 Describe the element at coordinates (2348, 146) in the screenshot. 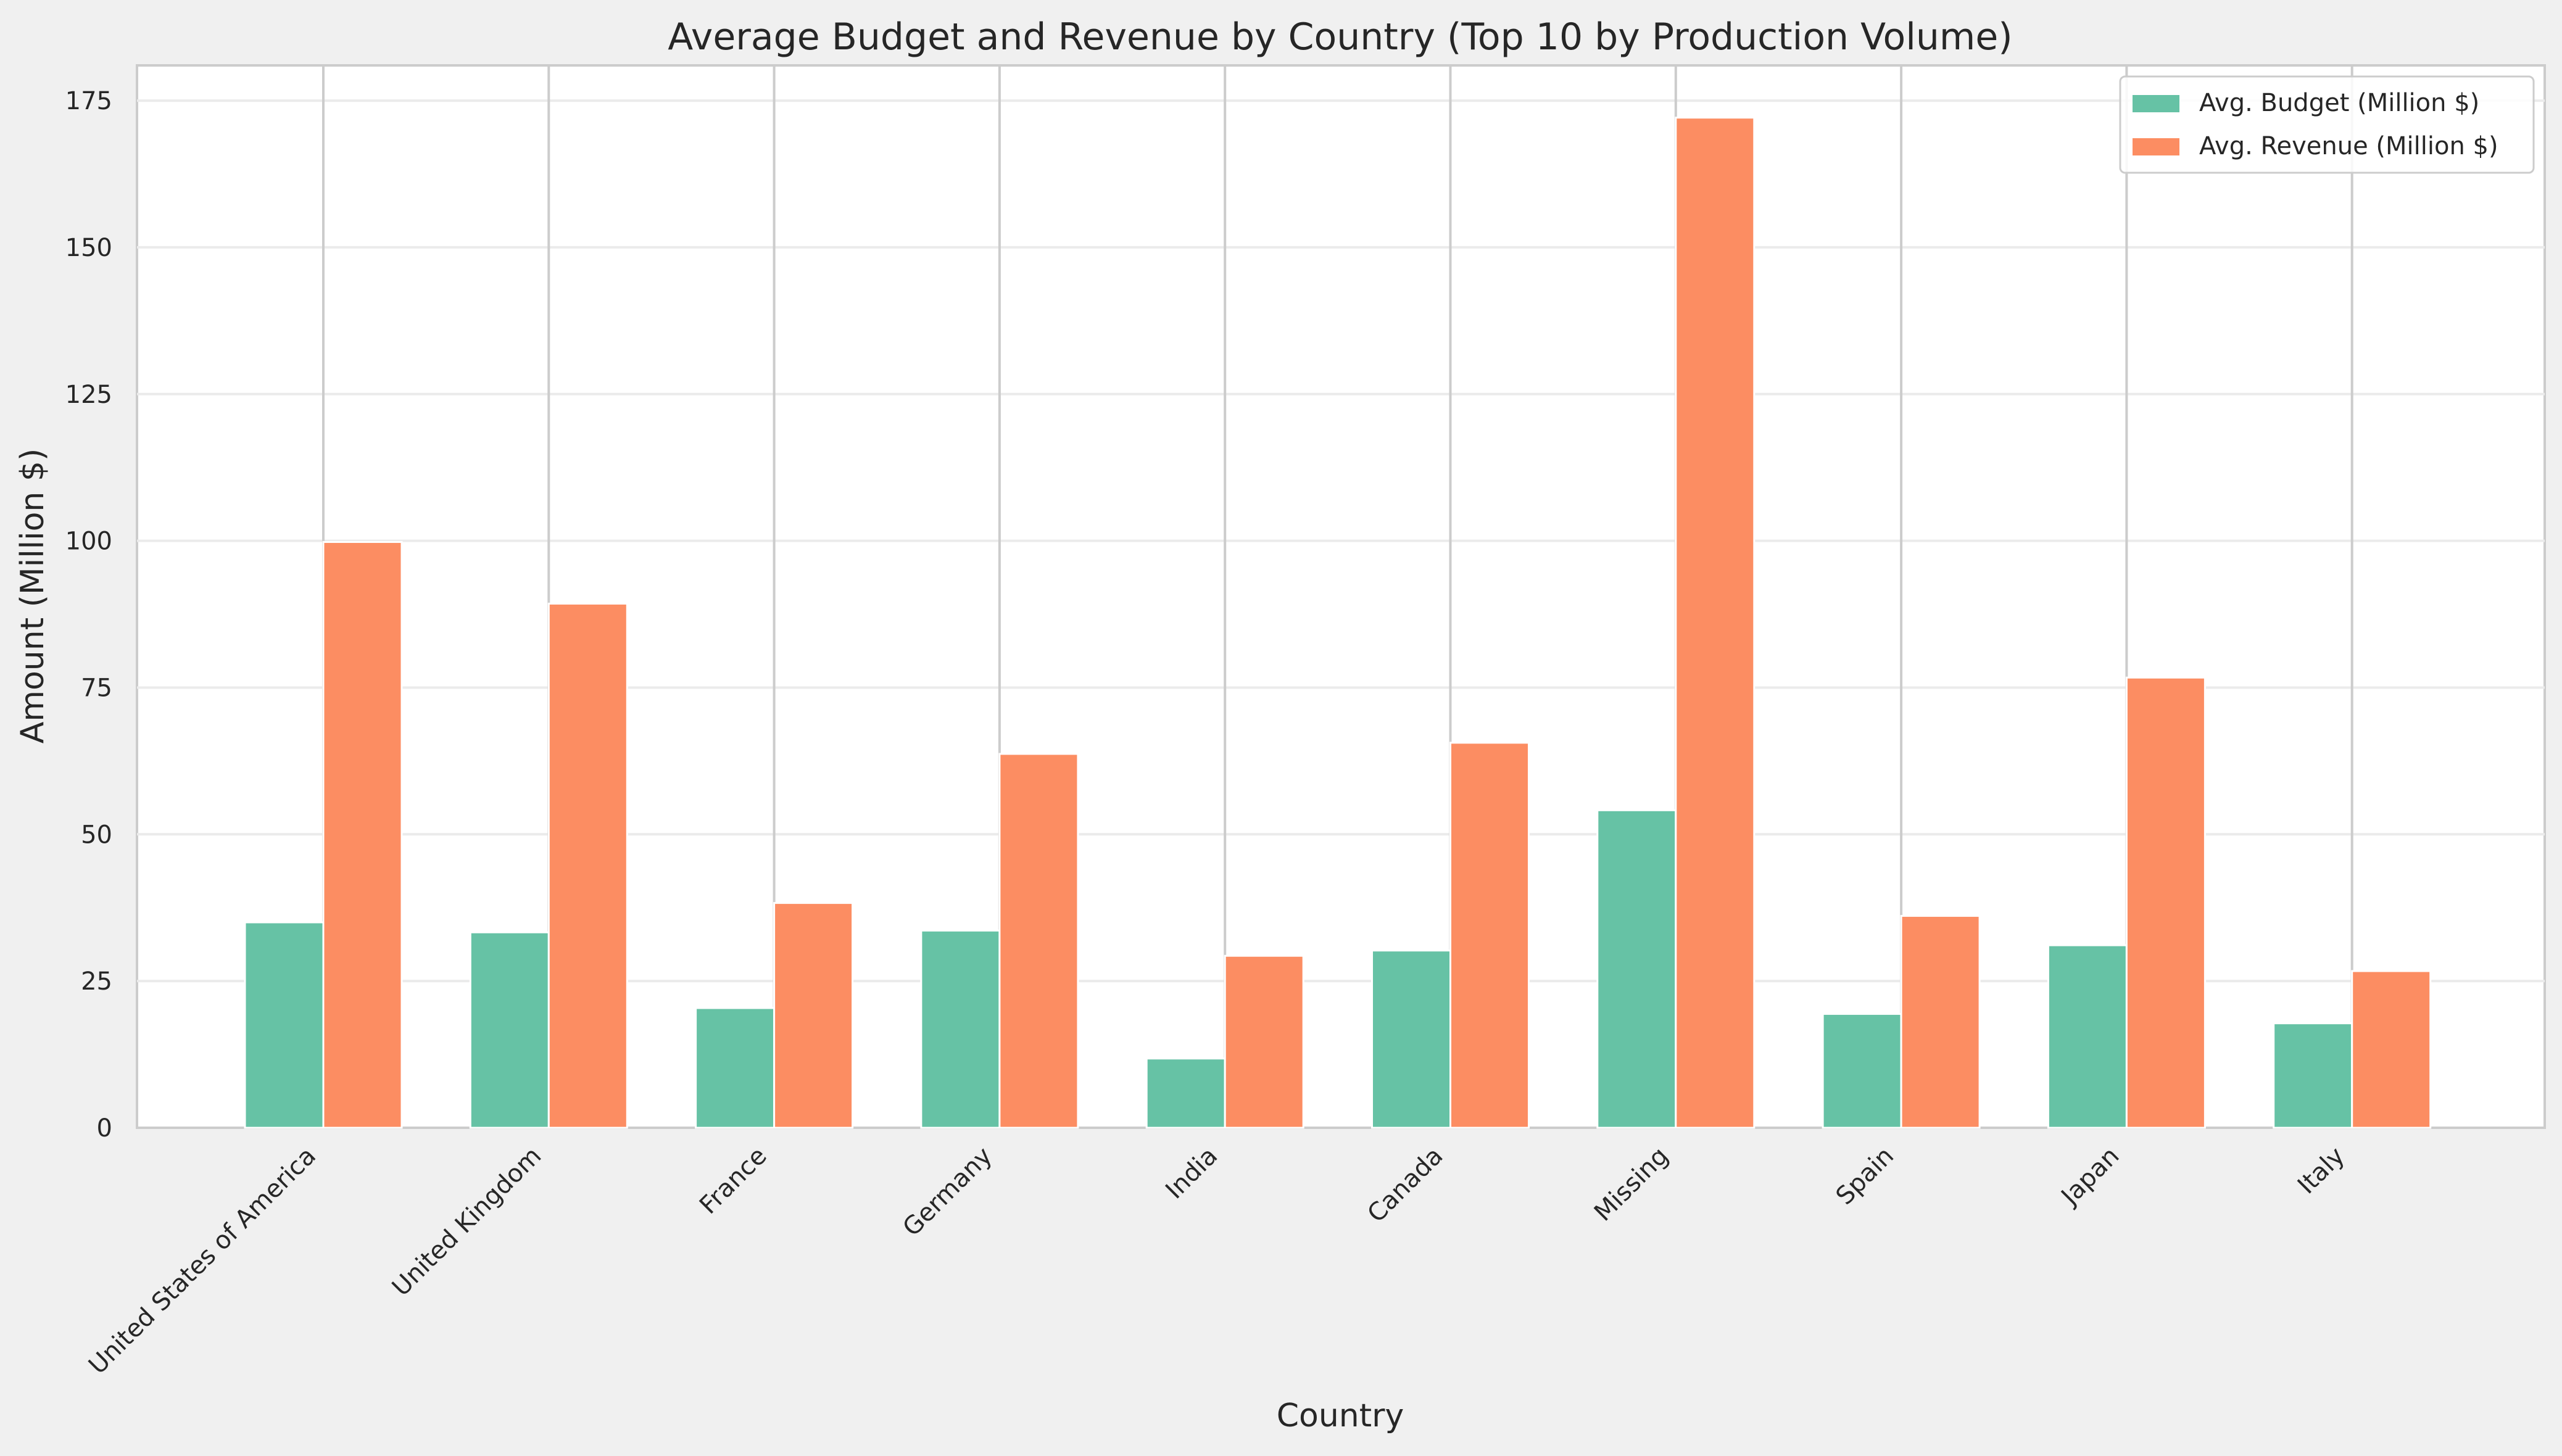

I see `legend-label: Avg. Revenue (Million $)` at that location.